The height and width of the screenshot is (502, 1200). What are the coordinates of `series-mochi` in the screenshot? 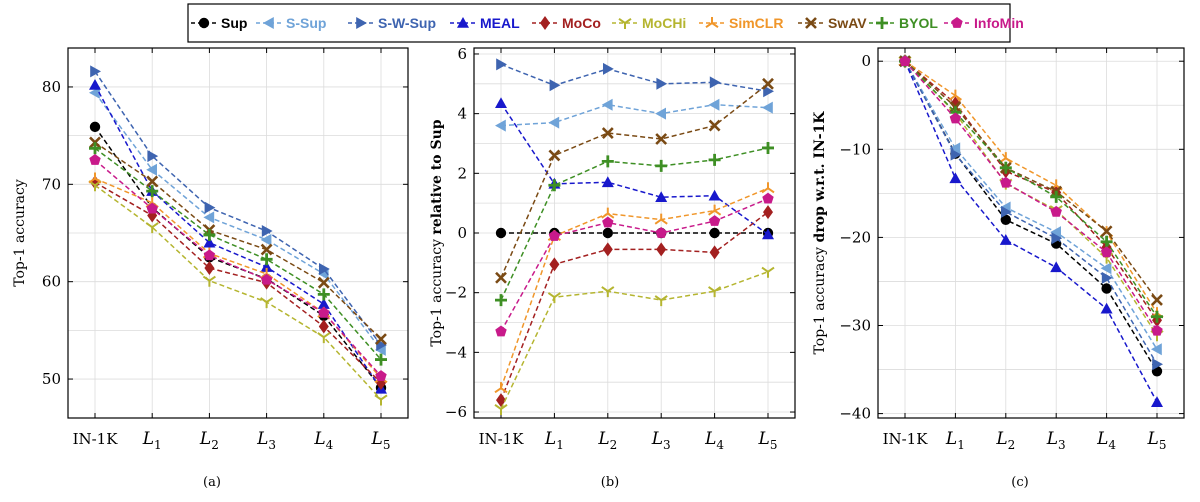 It's located at (634, 341).